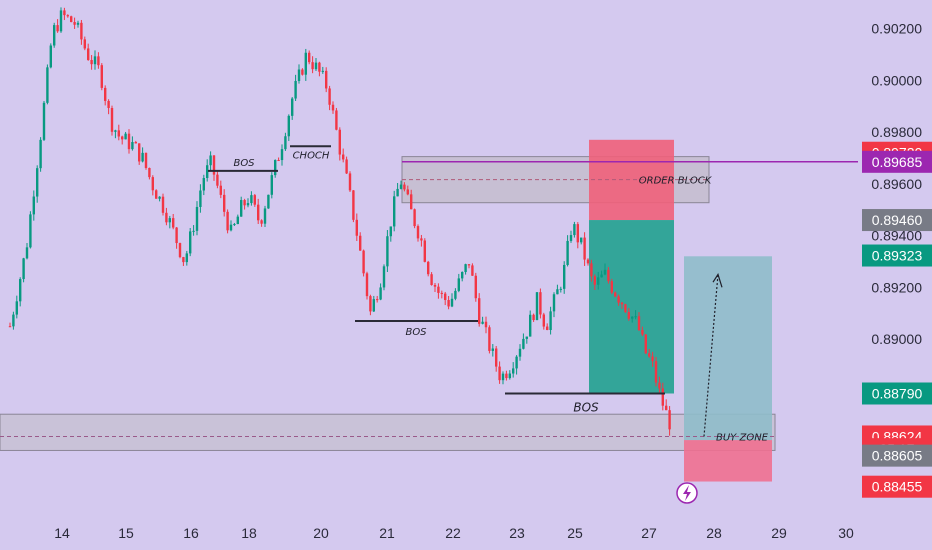 Image resolution: width=932 pixels, height=550 pixels. What do you see at coordinates (896, 339) in the screenshot?
I see `price-tick-label: 0.89000` at bounding box center [896, 339].